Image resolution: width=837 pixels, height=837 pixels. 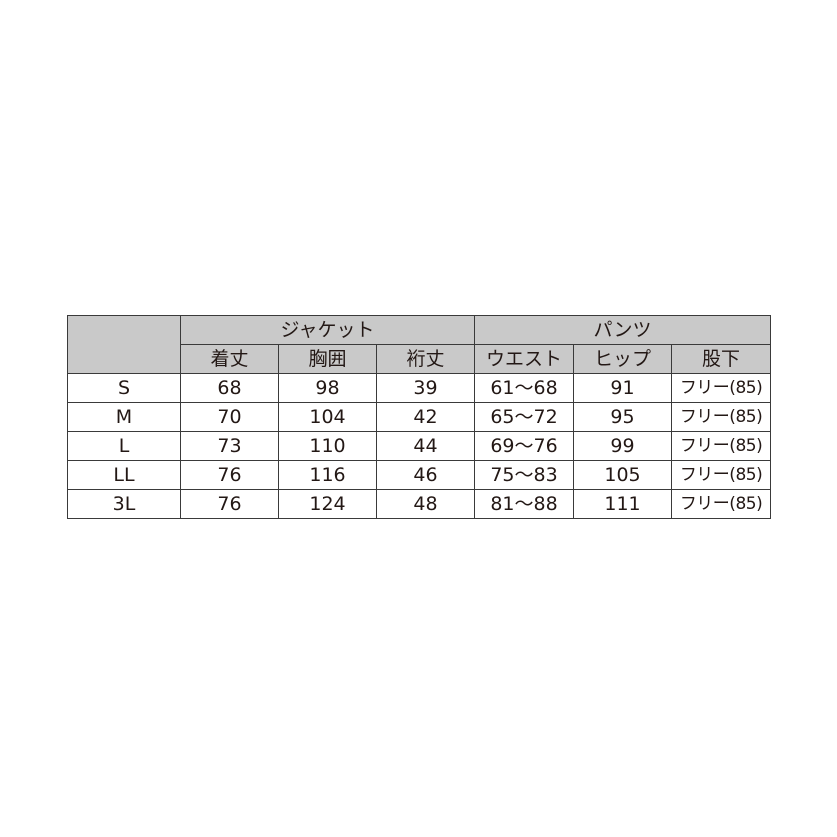 What do you see at coordinates (327, 330) in the screenshot?
I see `group-jacket: ジャケット` at bounding box center [327, 330].